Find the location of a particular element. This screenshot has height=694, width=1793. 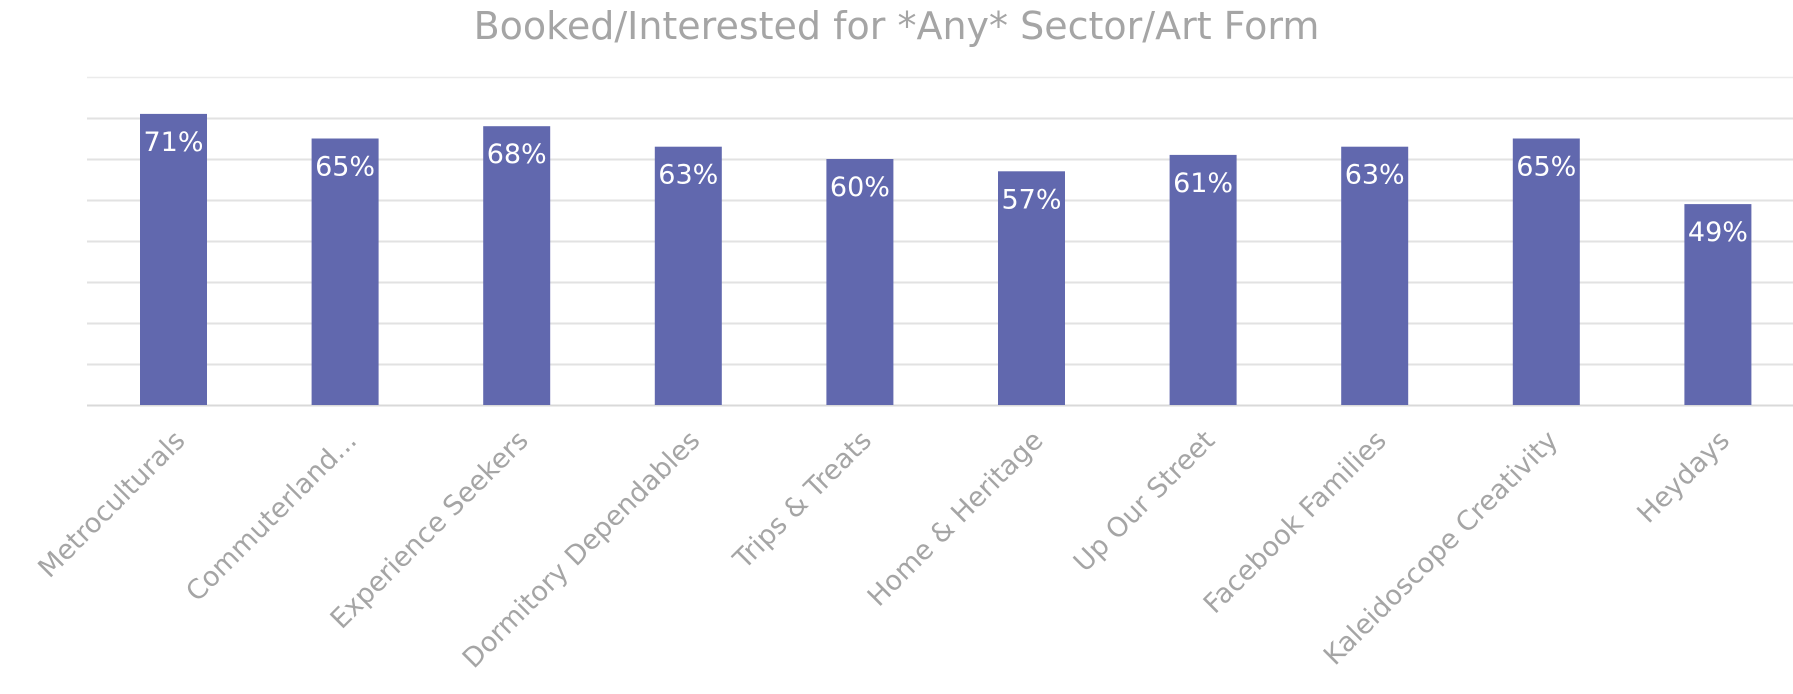

data-label: 49% is located at coordinates (1718, 232).